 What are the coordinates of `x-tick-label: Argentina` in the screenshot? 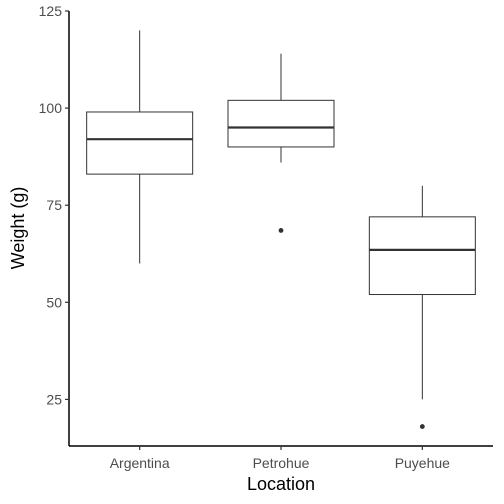 It's located at (140, 463).